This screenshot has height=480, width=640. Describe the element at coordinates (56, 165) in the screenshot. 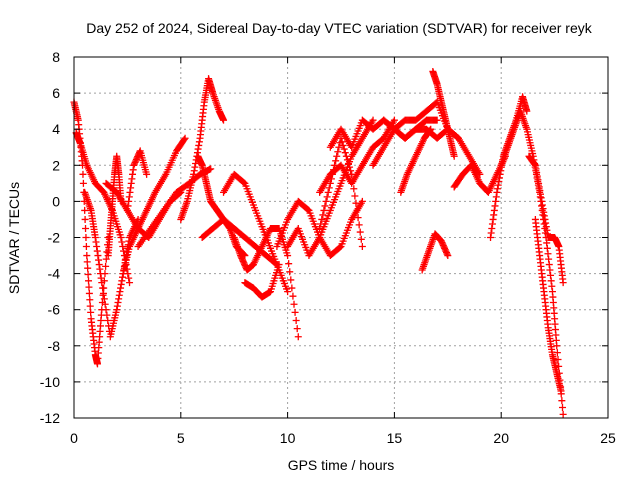

I see `y-tick-label: 2` at that location.